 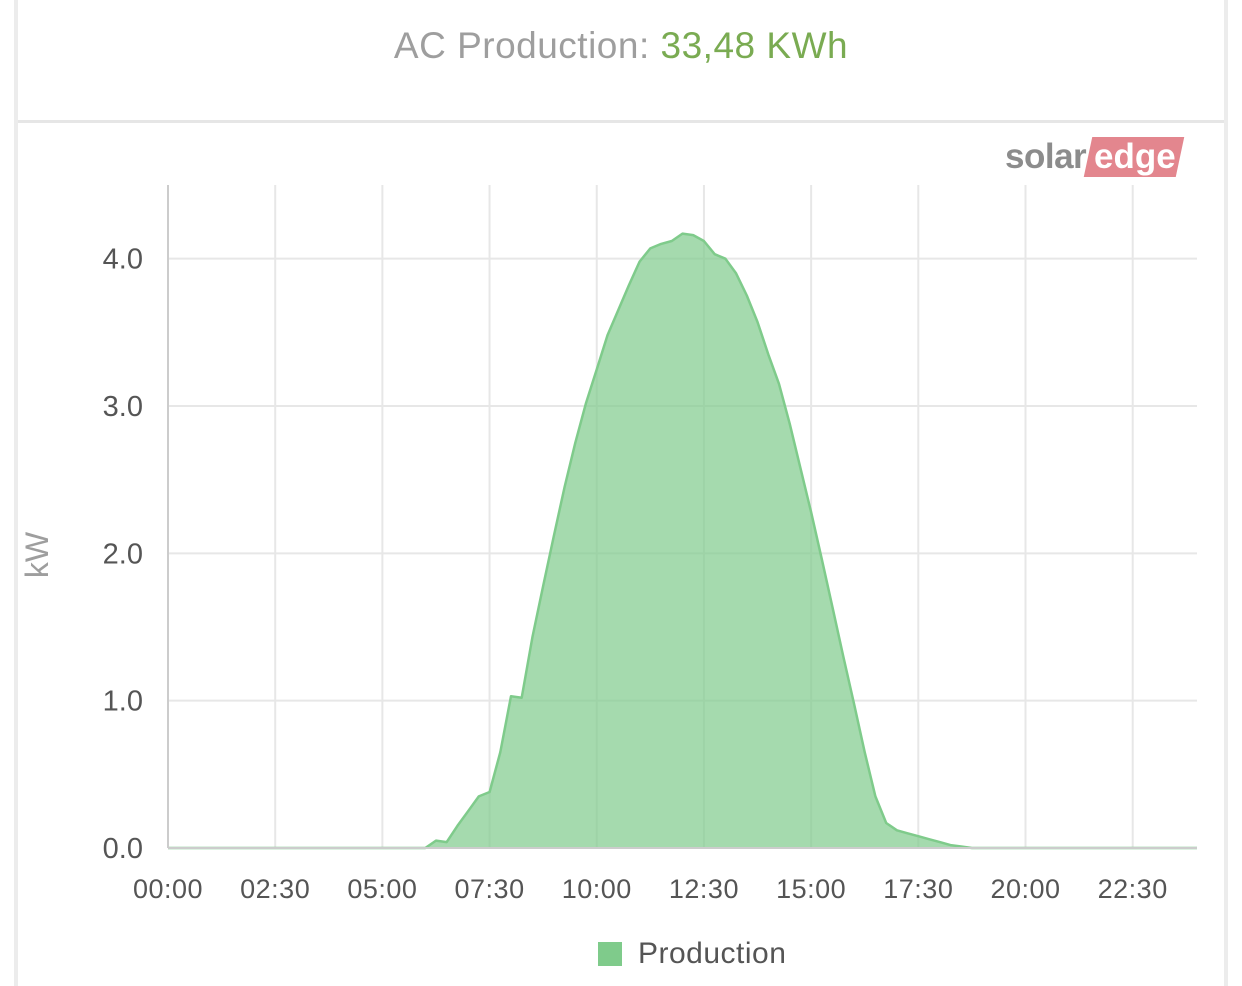 I want to click on y-tick-label-2: 2.0, so click(x=123, y=554).